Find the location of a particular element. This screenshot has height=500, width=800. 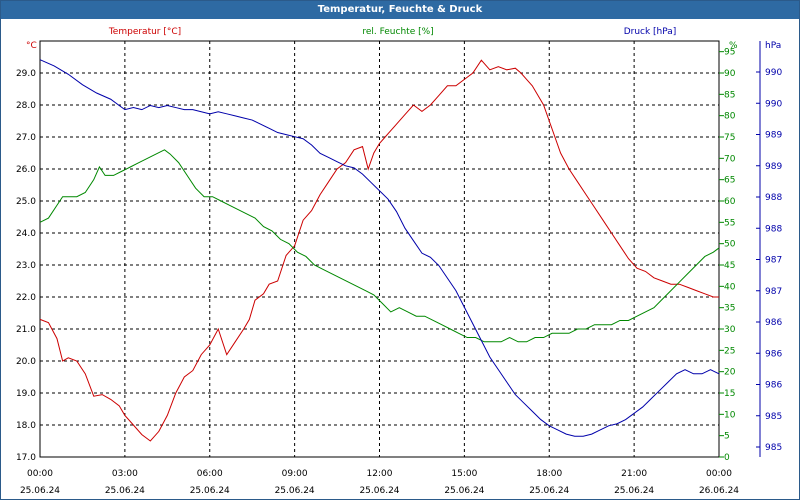

temperature-tick-label: 19.0 is located at coordinates (26, 394).